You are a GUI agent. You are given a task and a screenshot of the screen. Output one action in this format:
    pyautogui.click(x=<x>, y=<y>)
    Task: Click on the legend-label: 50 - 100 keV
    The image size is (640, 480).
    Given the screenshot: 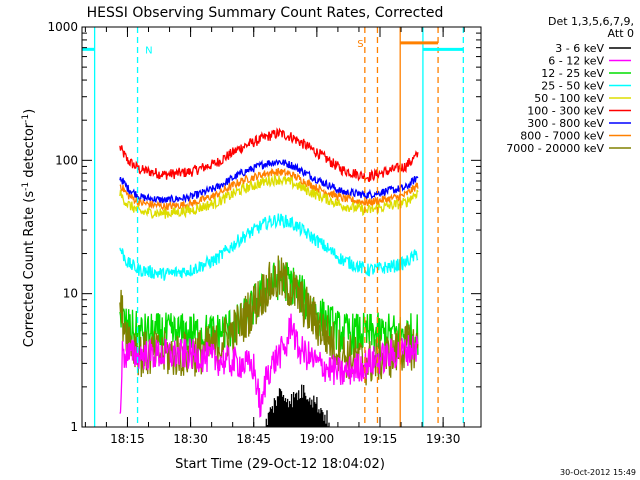 What is the action you would take?
    pyautogui.click(x=569, y=98)
    